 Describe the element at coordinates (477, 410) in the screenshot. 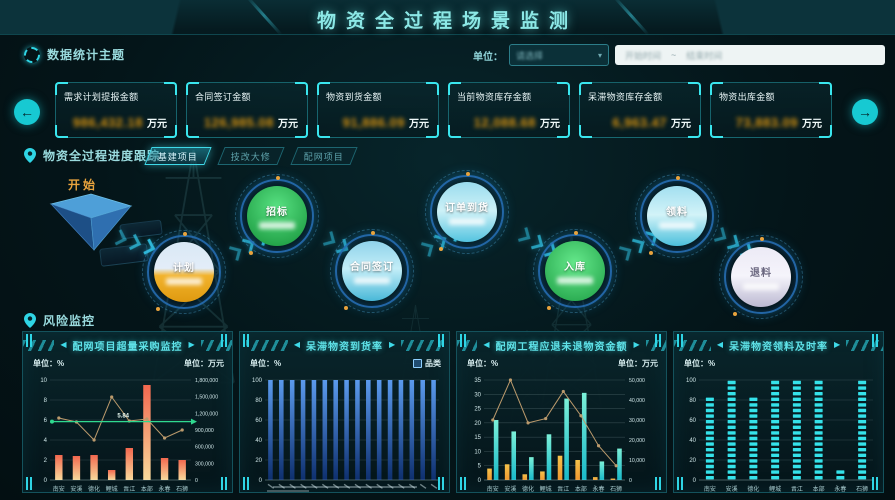

I see `svg-text: 25` at that location.